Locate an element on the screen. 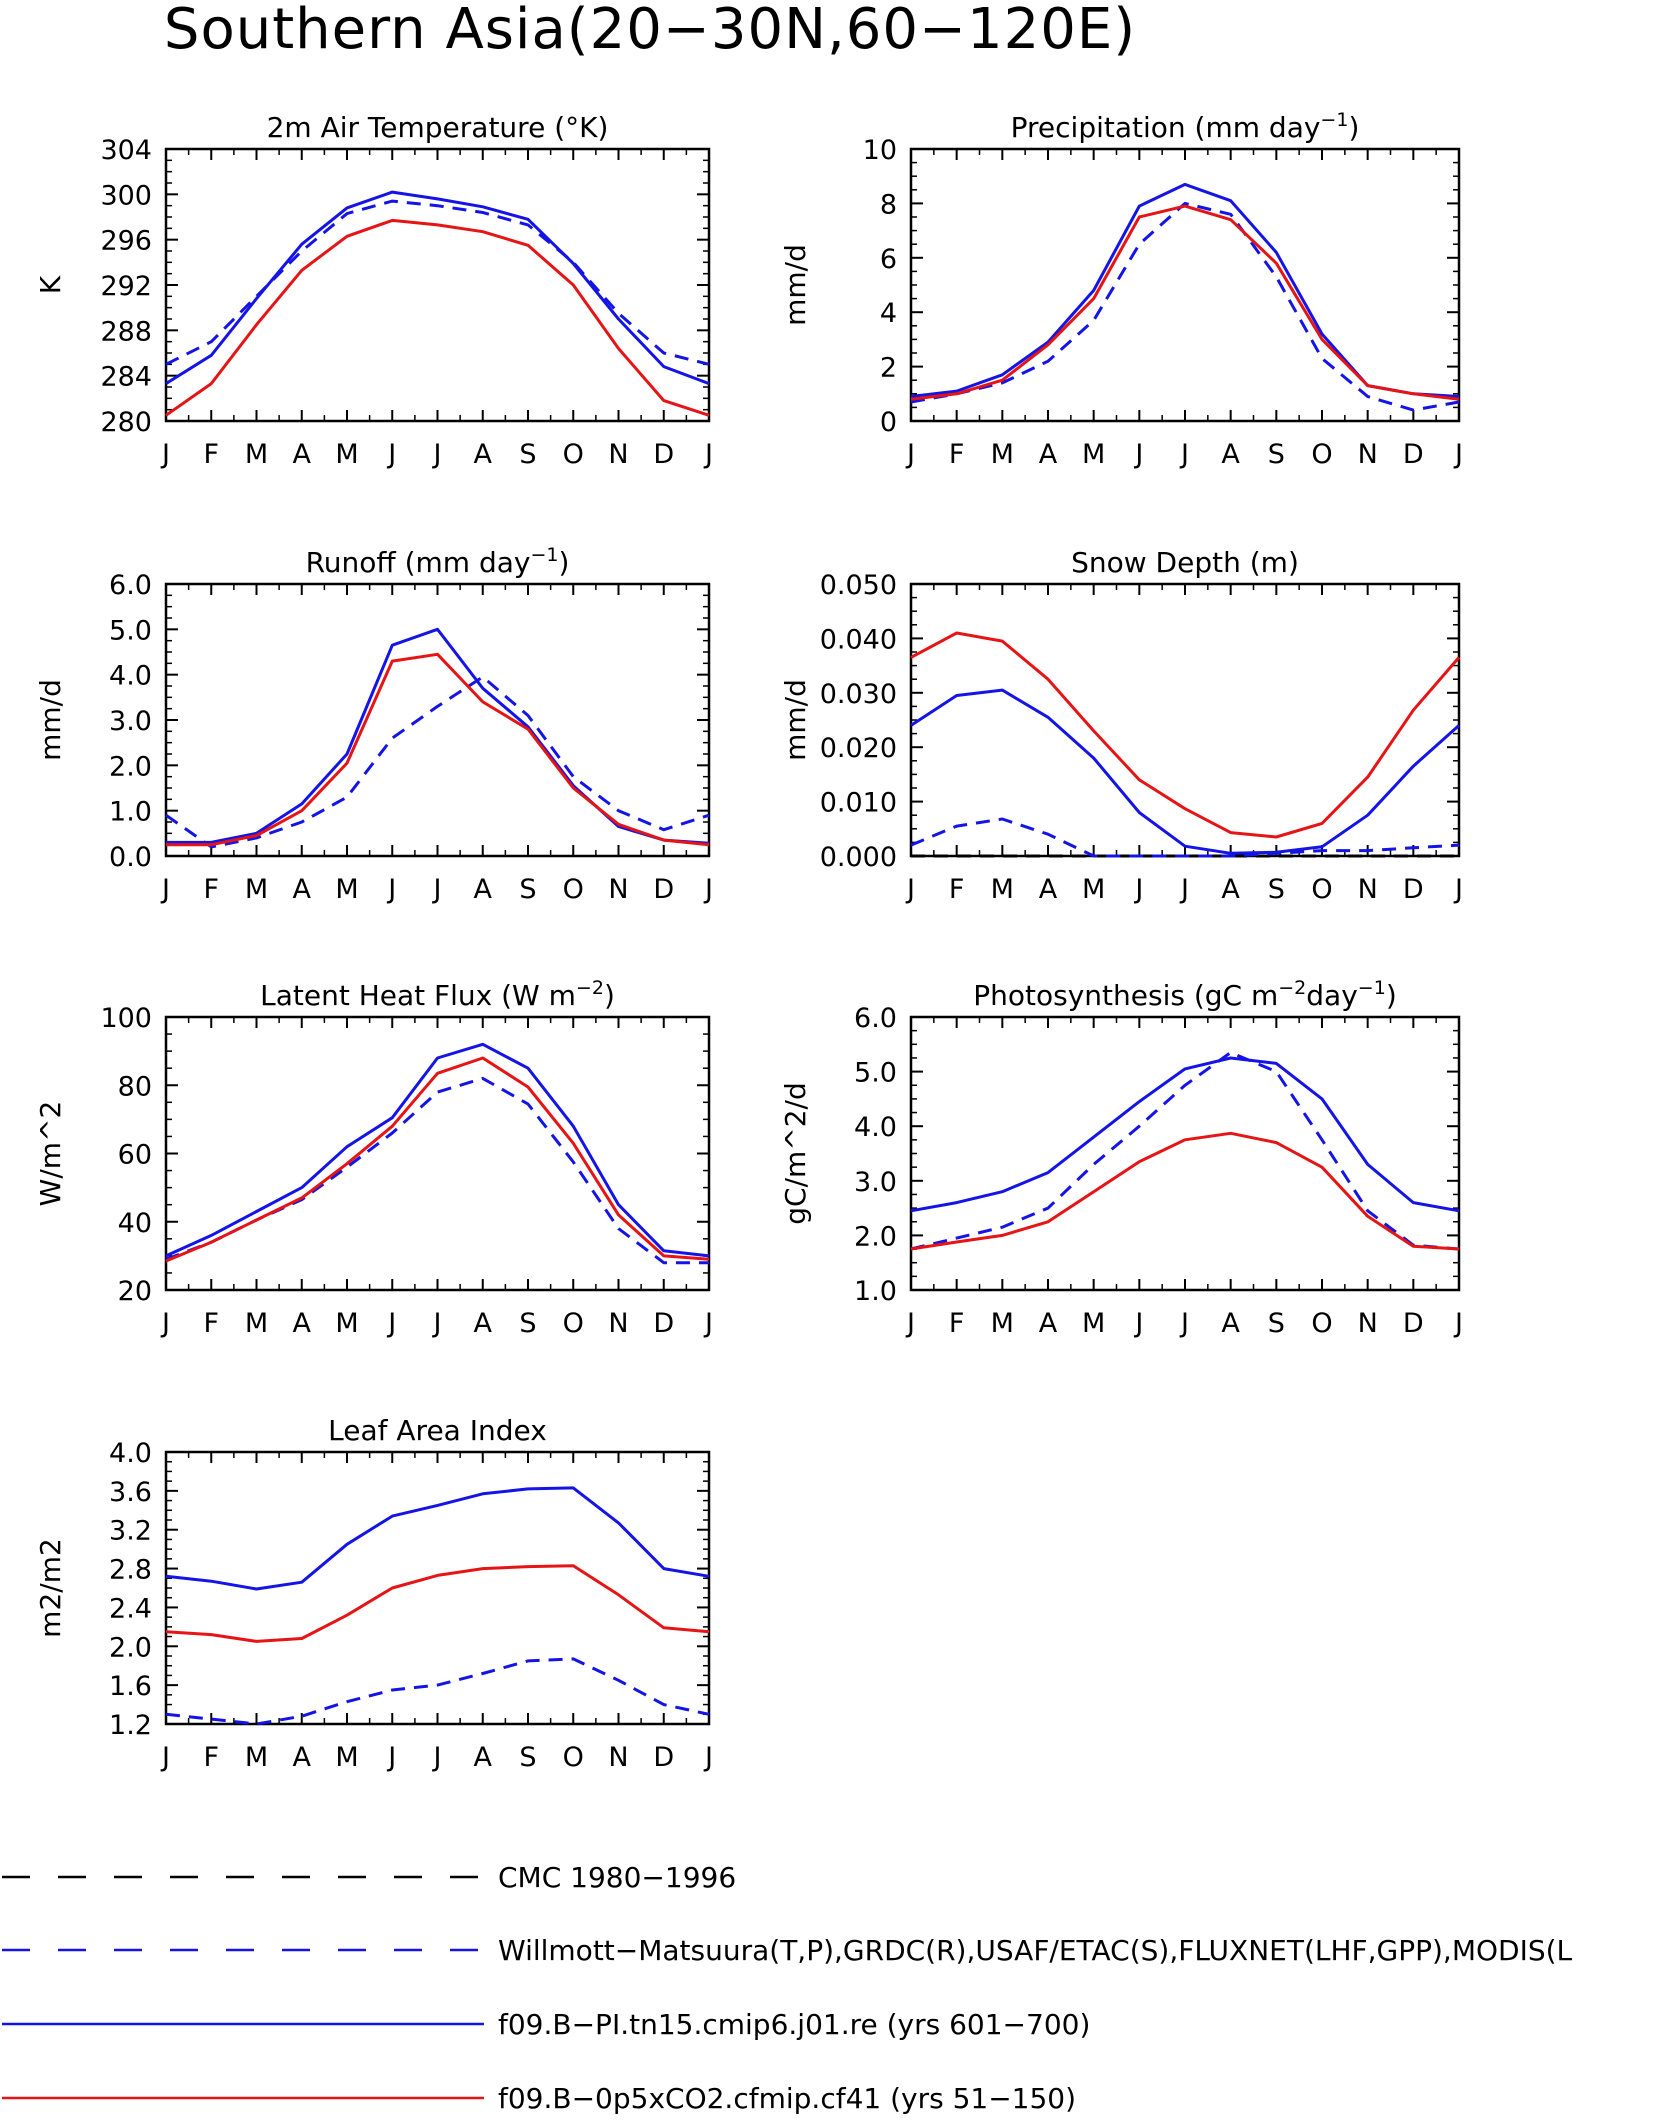 This screenshot has height=2123, width=1673. panel-title: Latent Heat Flux (W m−2) is located at coordinates (437, 994).